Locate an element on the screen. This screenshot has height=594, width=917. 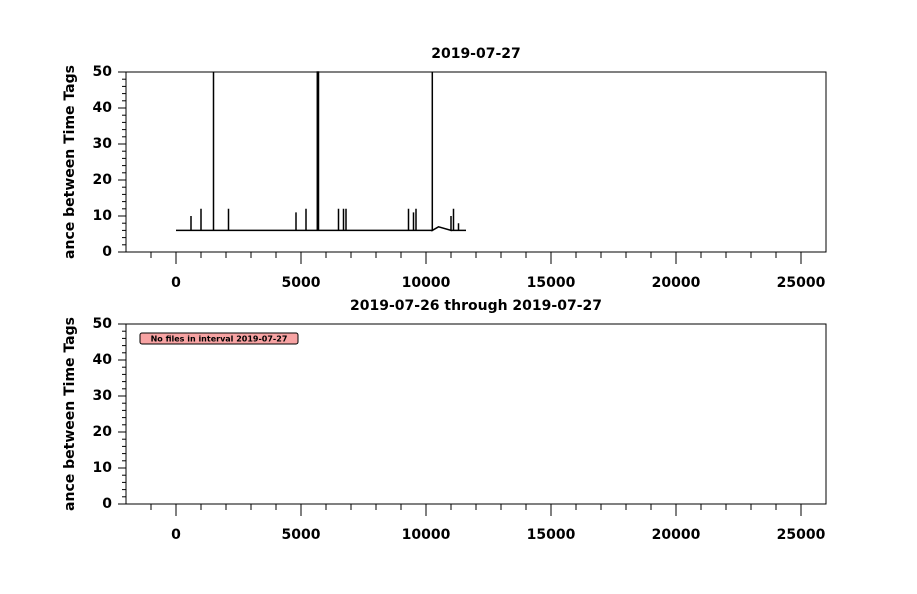
data-line is located at coordinates (321, 151).